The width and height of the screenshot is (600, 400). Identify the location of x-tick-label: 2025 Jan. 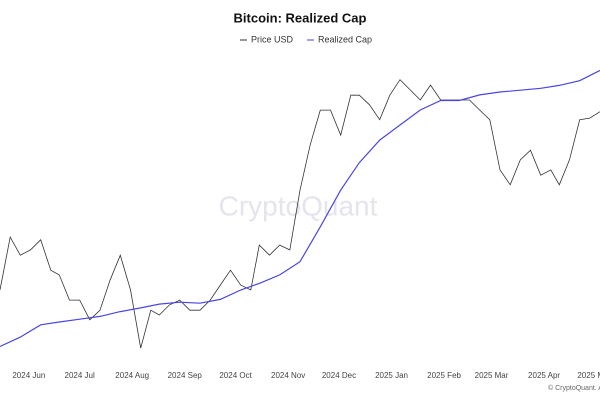
(391, 375).